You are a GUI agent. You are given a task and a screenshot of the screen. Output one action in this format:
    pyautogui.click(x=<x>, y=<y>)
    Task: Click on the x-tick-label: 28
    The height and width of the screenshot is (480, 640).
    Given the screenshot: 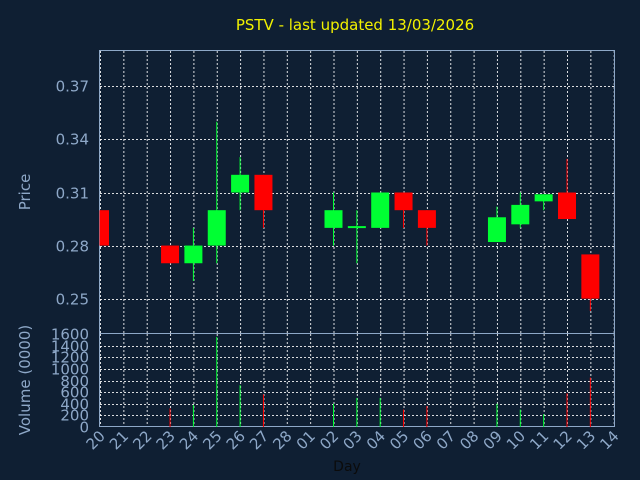 What is the action you would take?
    pyautogui.click(x=282, y=440)
    